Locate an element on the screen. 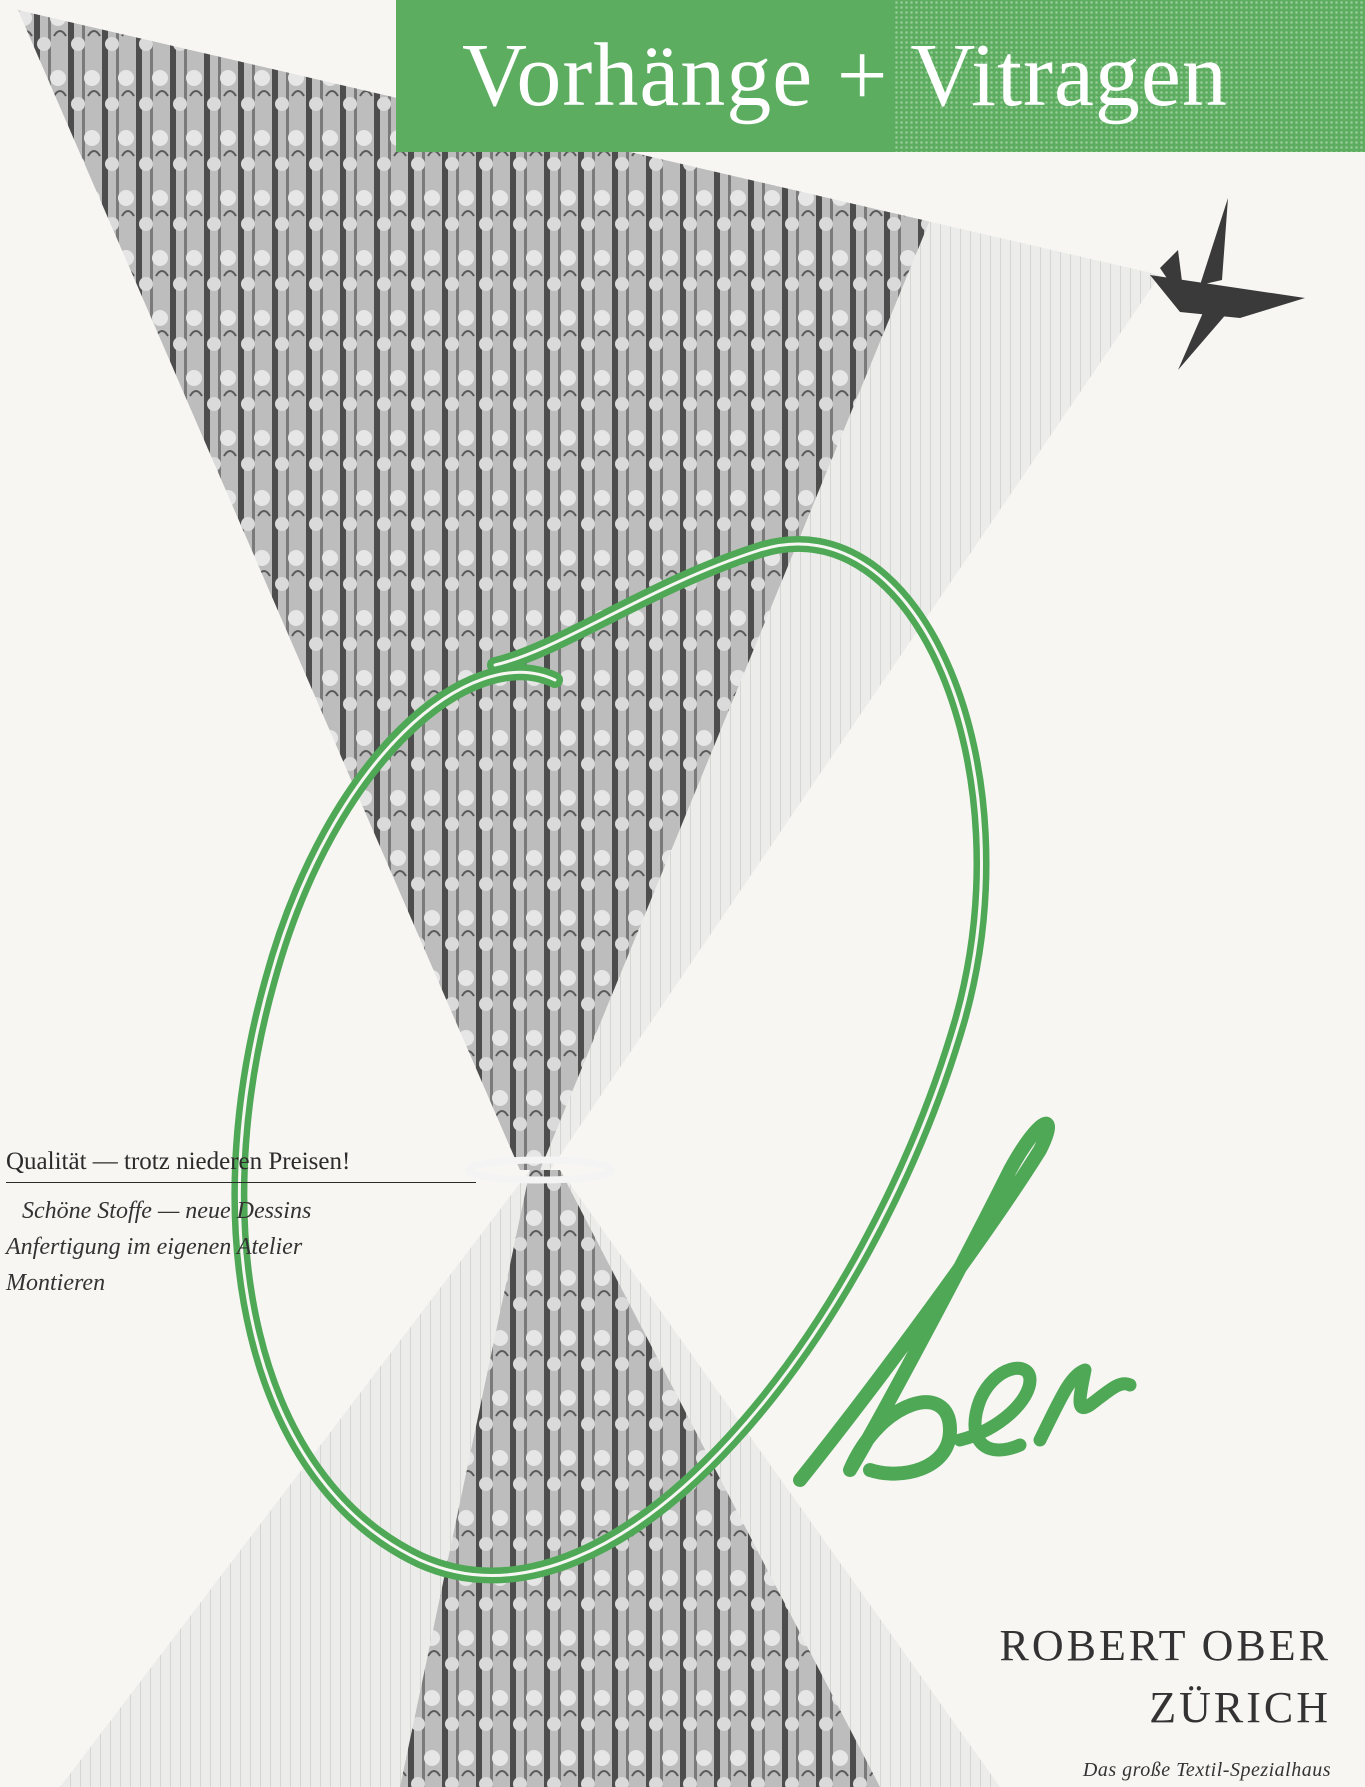 This screenshot has width=1365, height=1787. company-city: ZÜRICH is located at coordinates (1240, 1707).